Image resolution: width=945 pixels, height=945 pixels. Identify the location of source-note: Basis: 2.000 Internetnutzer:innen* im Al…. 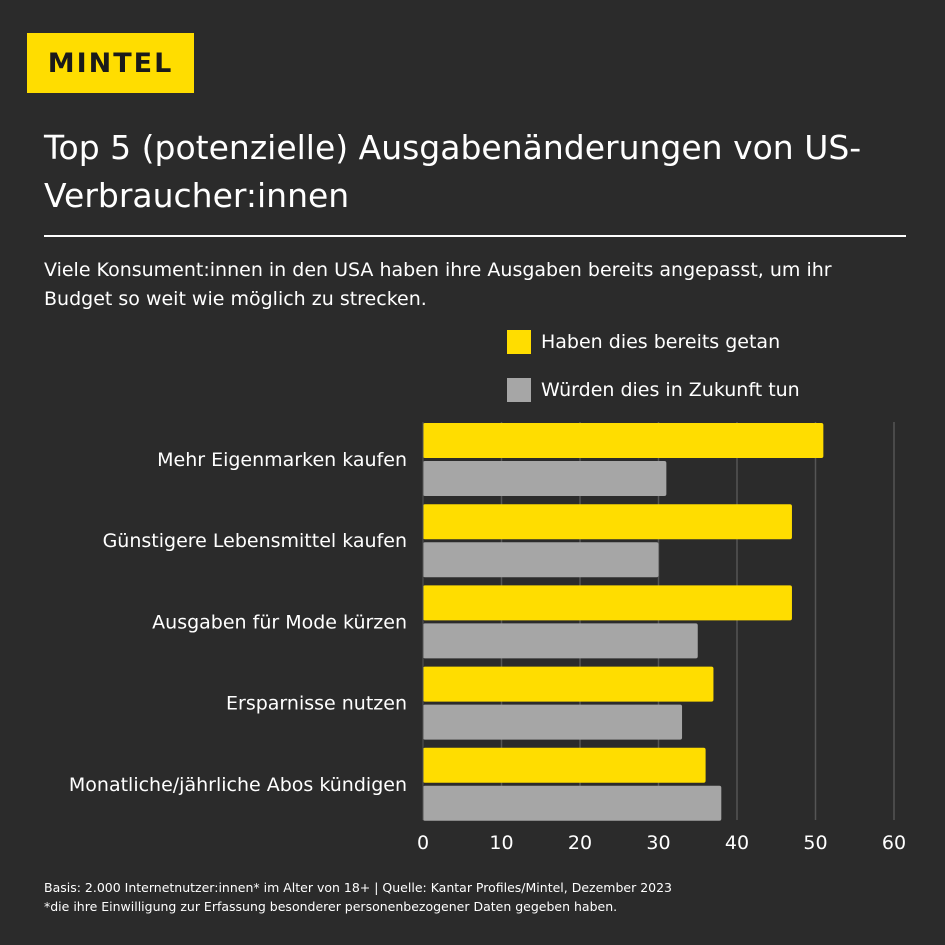
(358, 887).